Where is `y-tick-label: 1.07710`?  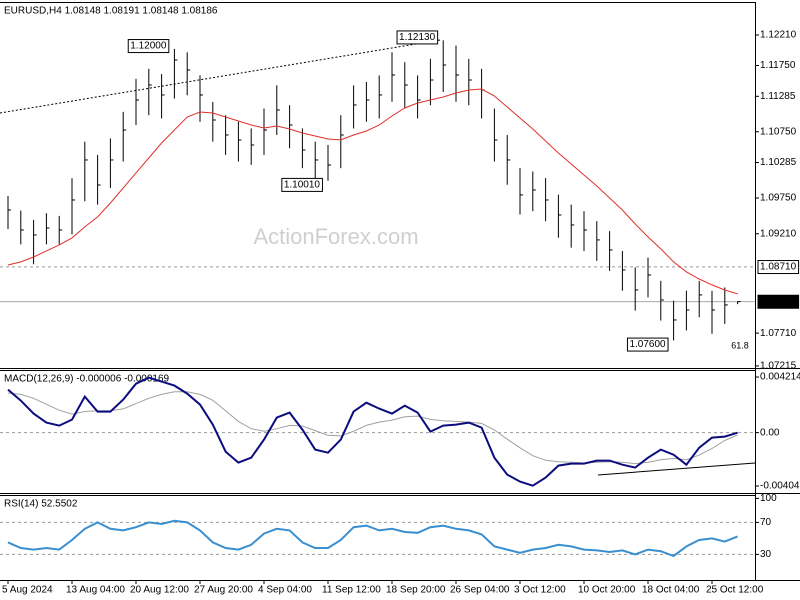 y-tick-label: 1.07710 is located at coordinates (778, 333).